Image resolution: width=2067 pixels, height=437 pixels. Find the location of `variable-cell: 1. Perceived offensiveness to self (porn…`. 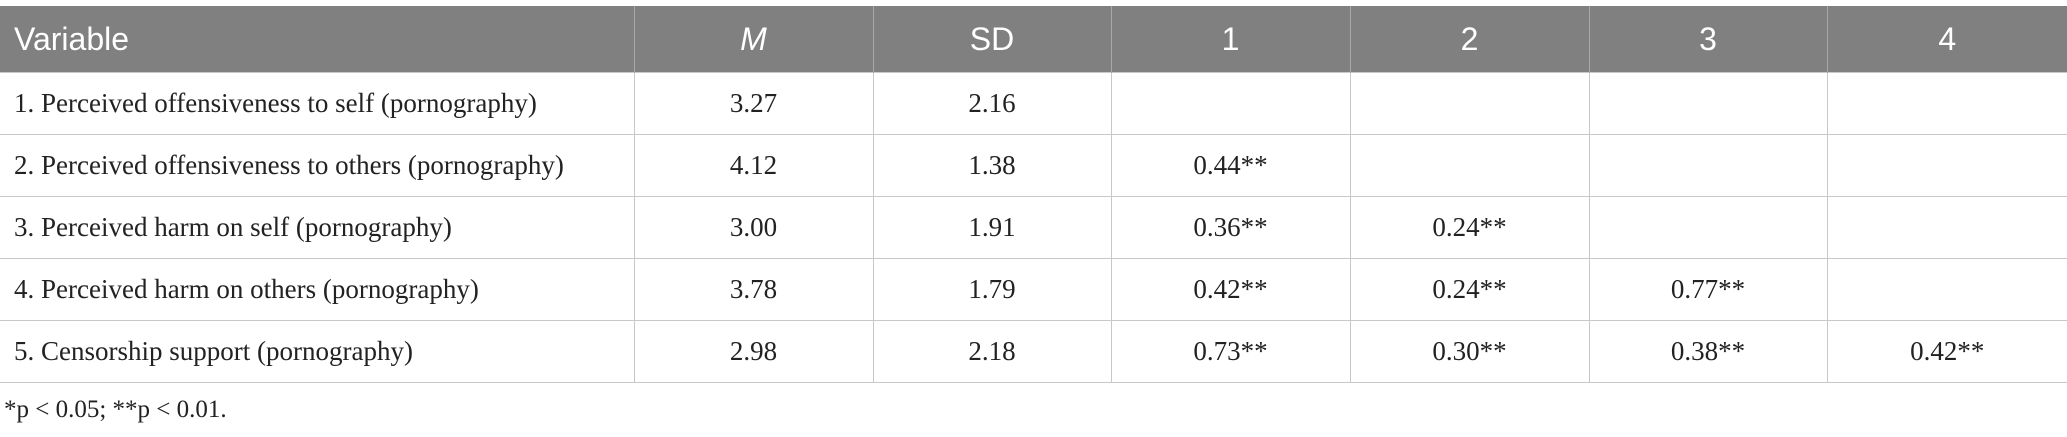

variable-cell: 1. Perceived offensiveness to self (porn… is located at coordinates (317, 103).